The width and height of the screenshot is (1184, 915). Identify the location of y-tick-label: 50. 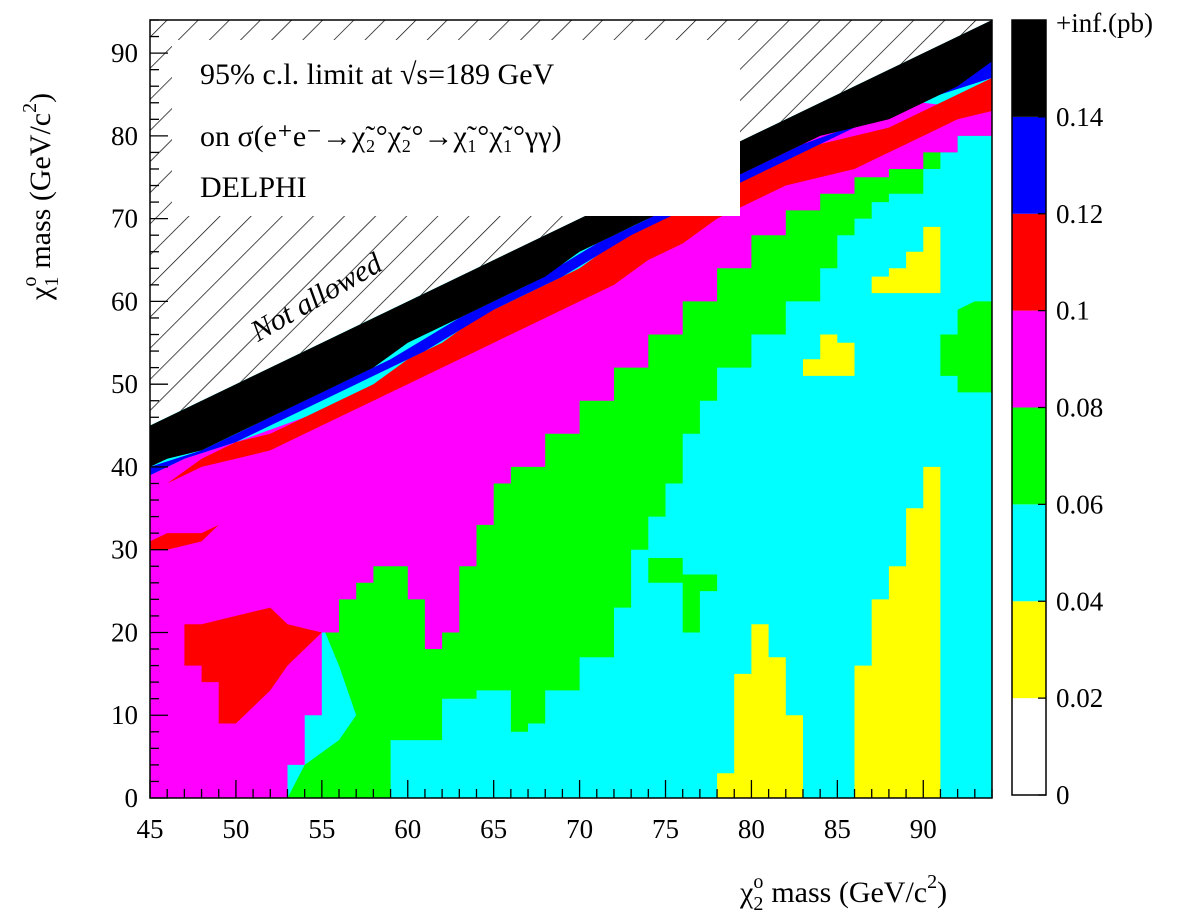
(124, 384).